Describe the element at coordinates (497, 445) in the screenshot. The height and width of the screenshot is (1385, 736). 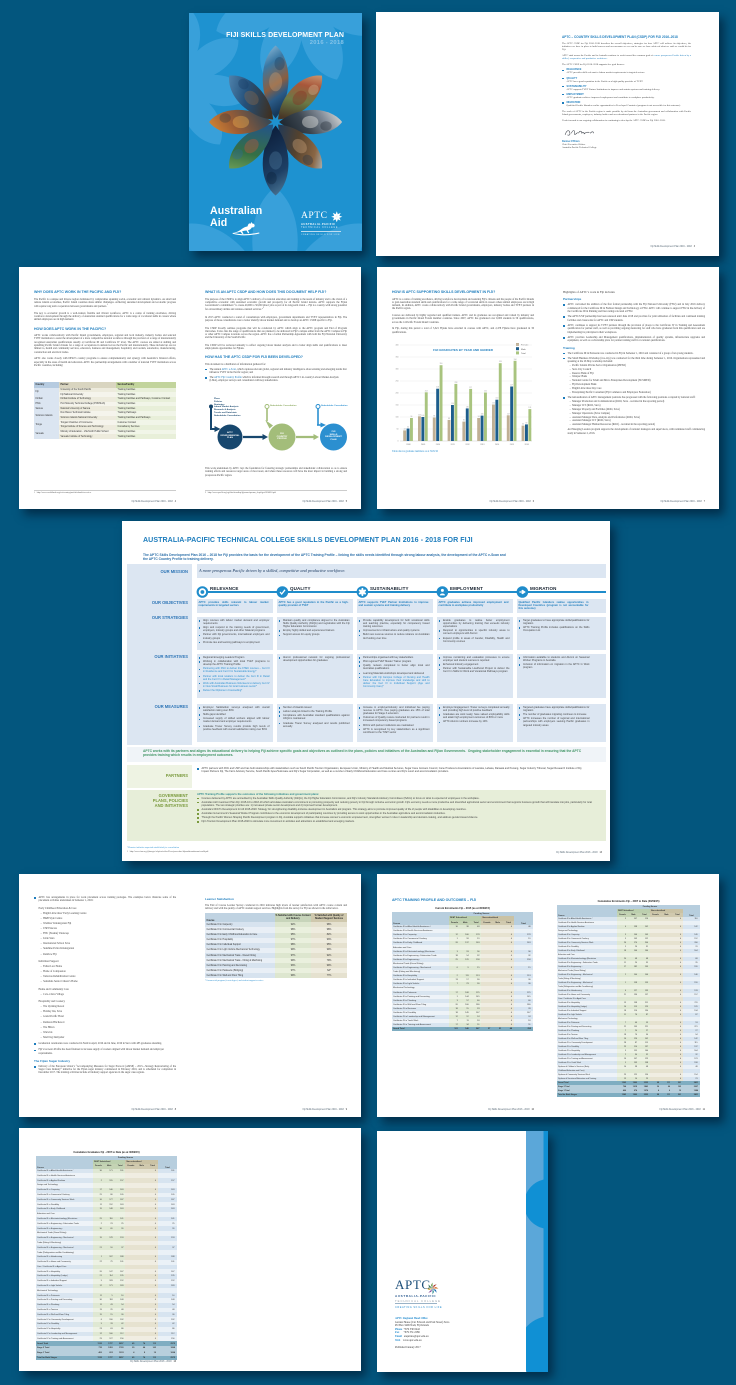
I see `svg-text: 2014` at that location.